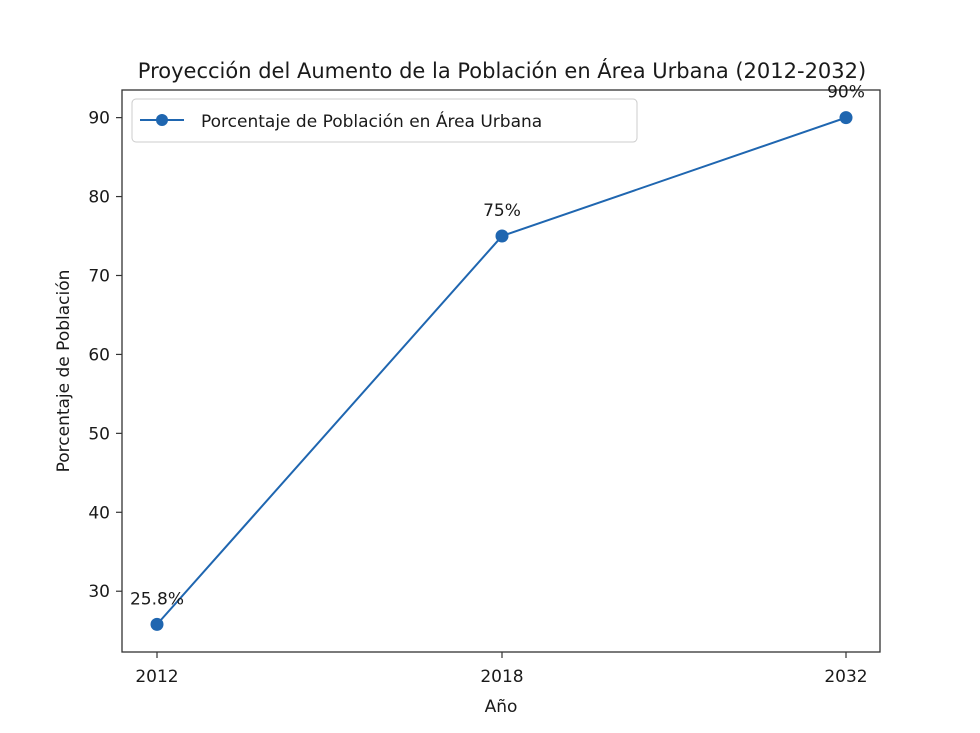 The height and width of the screenshot is (733, 980). Describe the element at coordinates (502, 211) in the screenshot. I see `data-label: 75%` at that location.